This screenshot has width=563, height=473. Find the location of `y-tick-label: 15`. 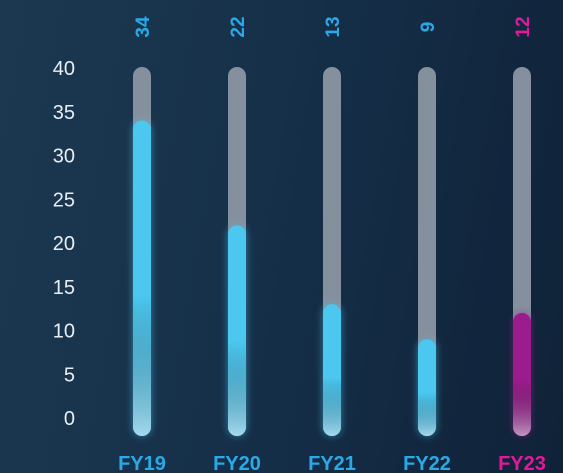

y-tick-label: 15 is located at coordinates (64, 288).